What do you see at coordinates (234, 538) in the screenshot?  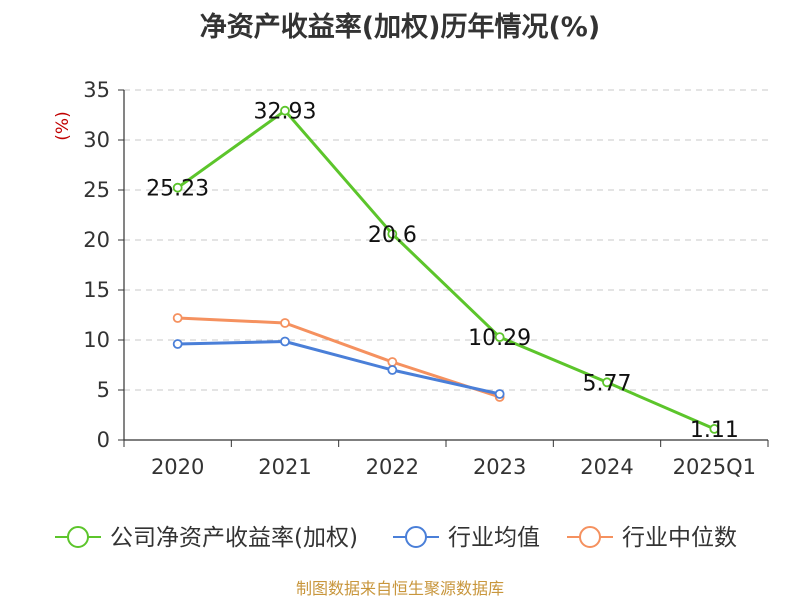 I see `legend-label-0: 公司净资产收益率(加权)` at bounding box center [234, 538].